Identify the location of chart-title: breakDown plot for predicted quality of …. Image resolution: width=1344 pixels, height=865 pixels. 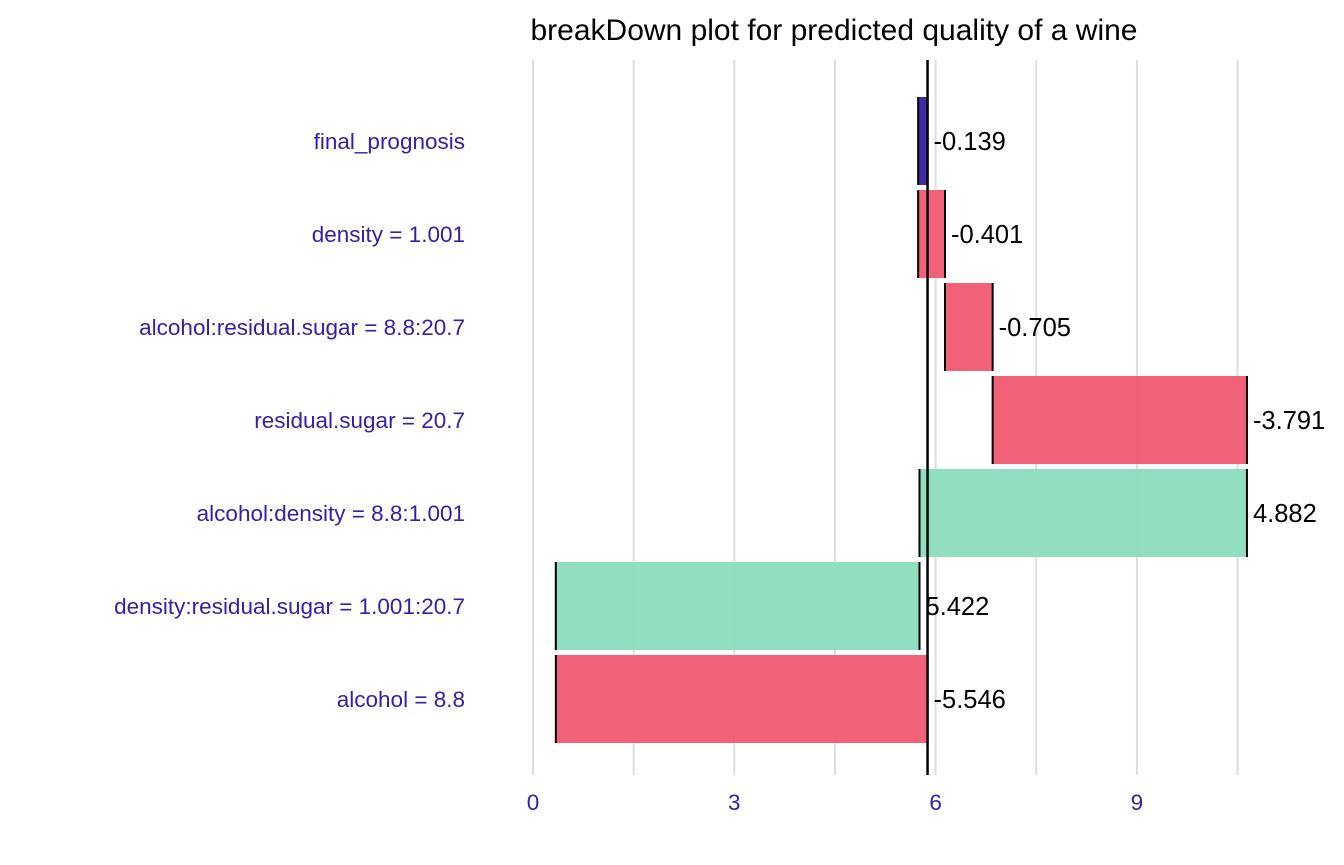
(833, 30).